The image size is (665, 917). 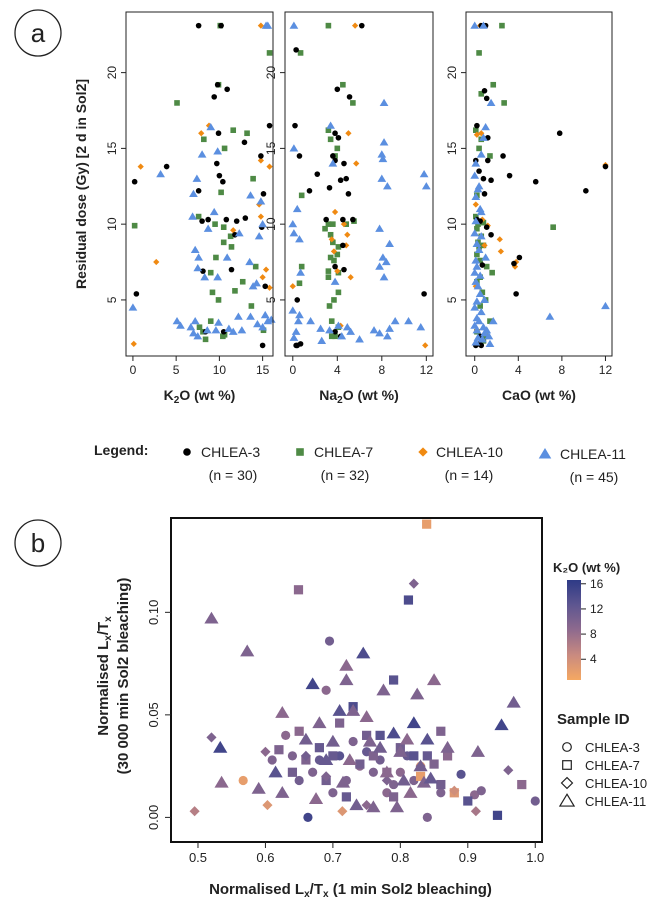 I want to click on plot-frame, so click(x=199, y=184).